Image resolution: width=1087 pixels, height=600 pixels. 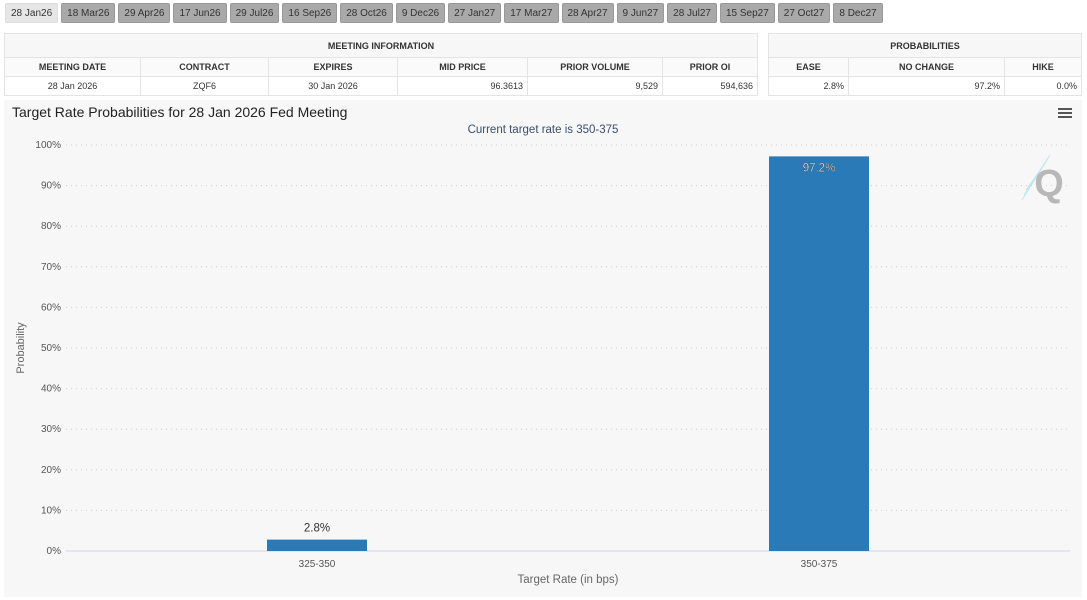 I want to click on y-tick-label: 80%, so click(x=51, y=226).